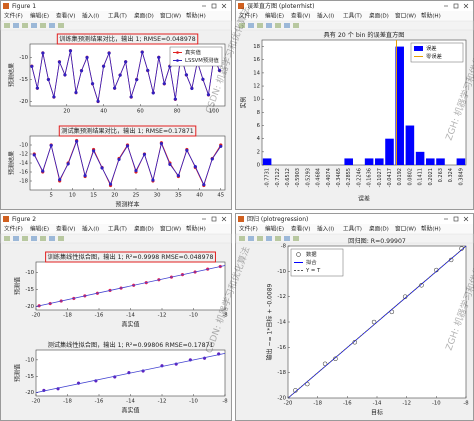  What do you see at coordinates (377, 404) in the screenshot?
I see `x-tick-label: -14` at bounding box center [377, 404].